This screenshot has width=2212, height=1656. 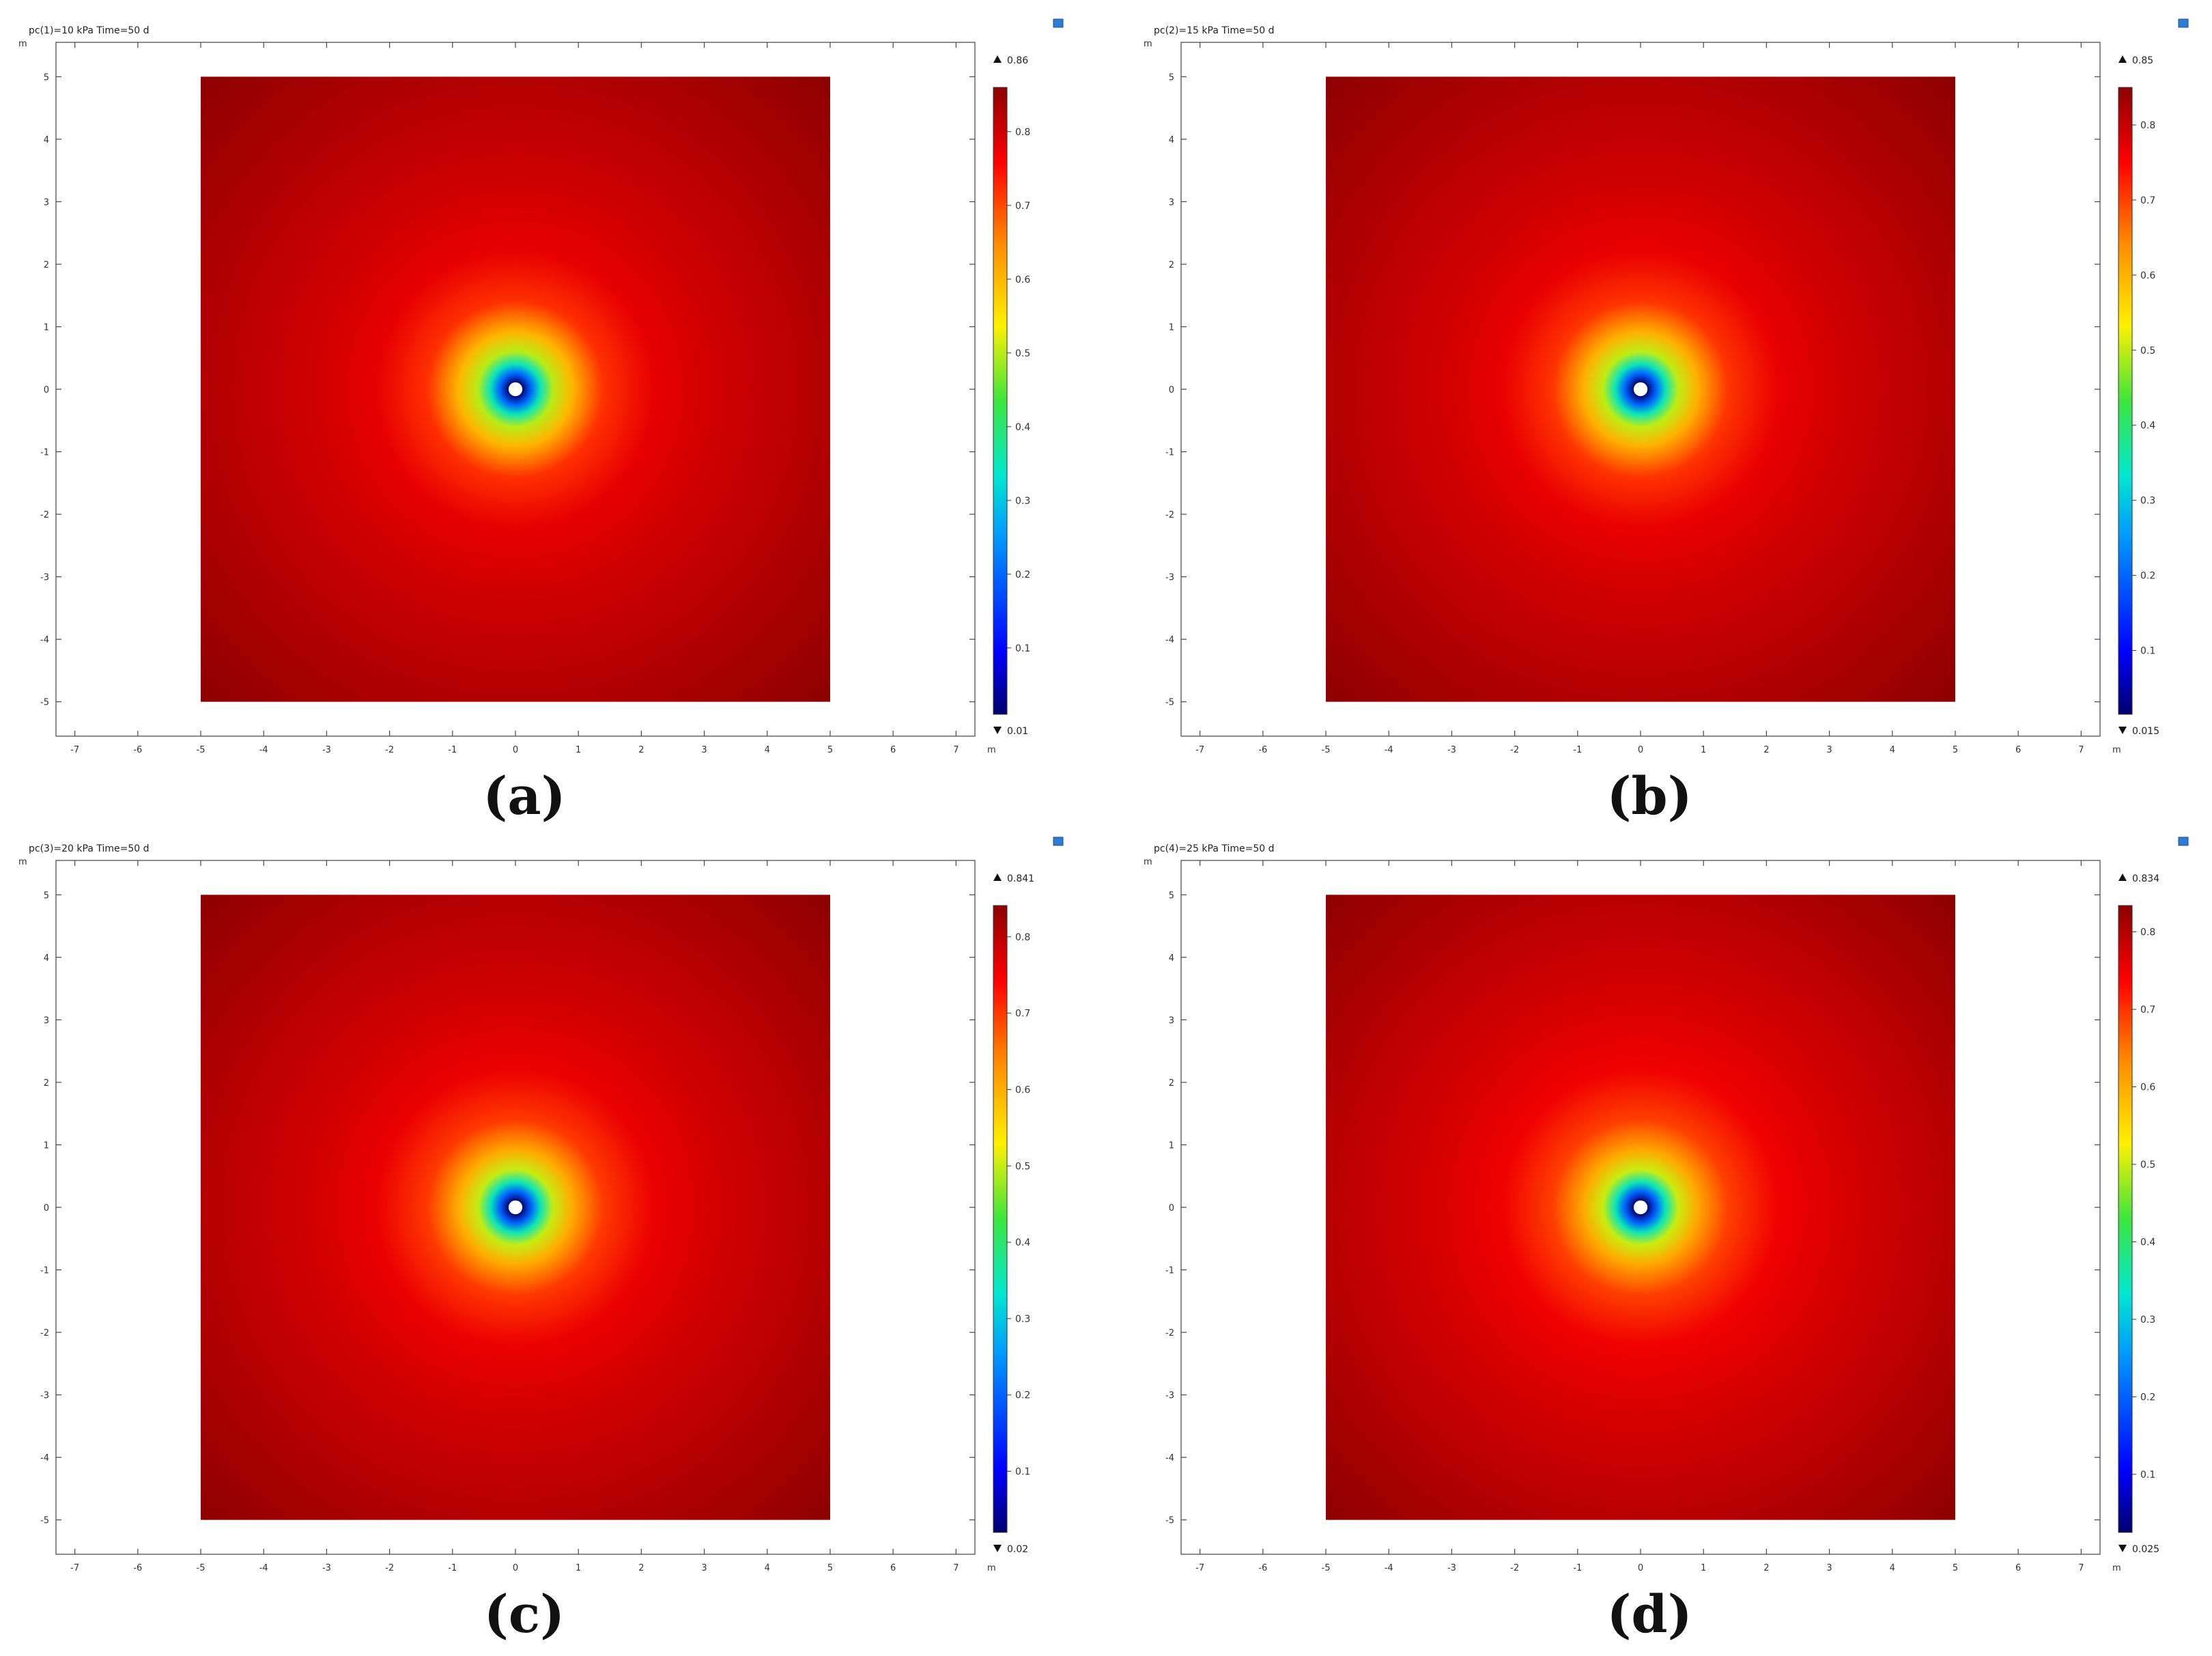 I want to click on x-tick-label: -5, so click(x=201, y=1568).